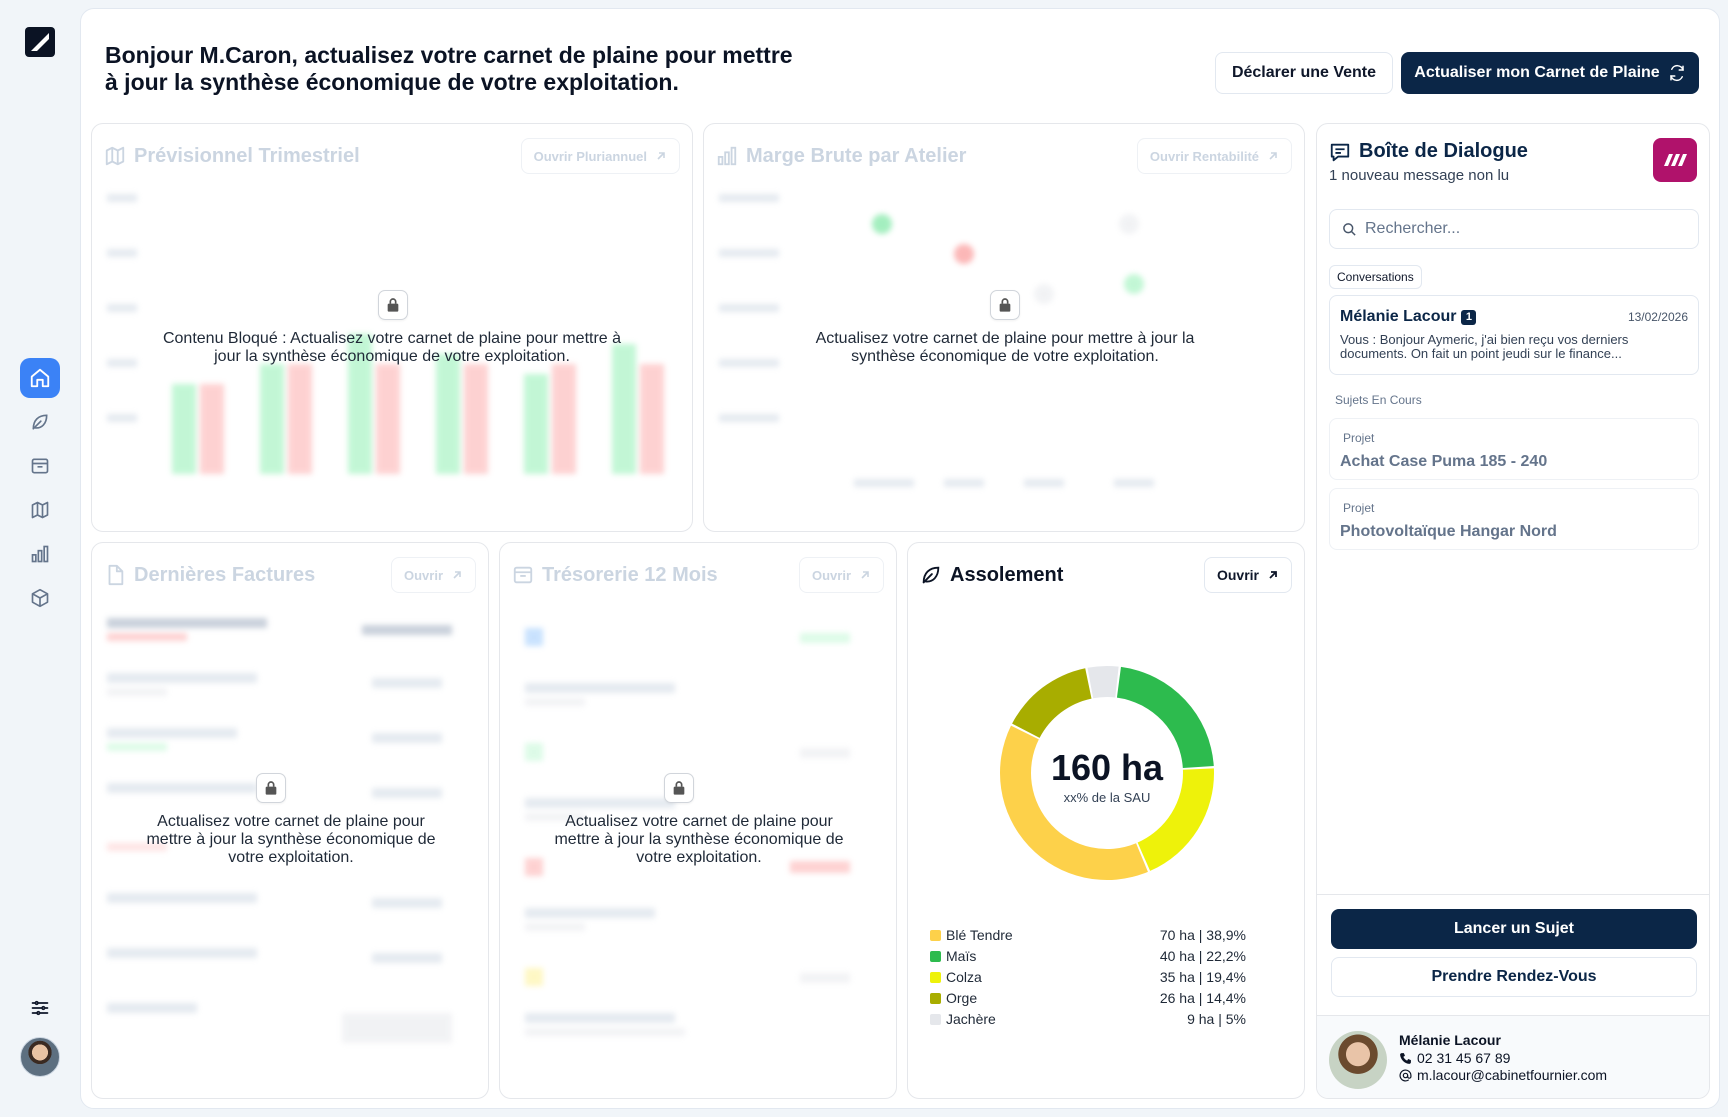 The width and height of the screenshot is (1728, 1117). Describe the element at coordinates (1512, 1075) in the screenshot. I see `email-text: m.lacour@cabinetfournier.com` at that location.